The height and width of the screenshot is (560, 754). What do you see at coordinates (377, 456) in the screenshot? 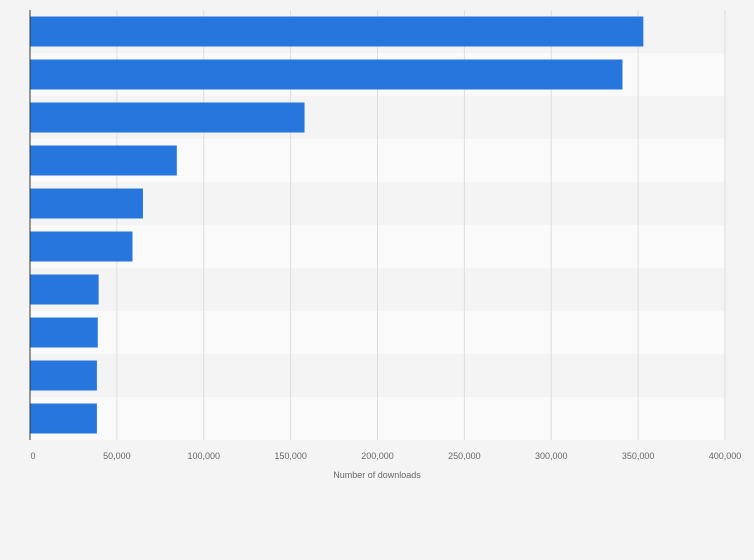
I see `x-tick-label: 200,000` at bounding box center [377, 456].